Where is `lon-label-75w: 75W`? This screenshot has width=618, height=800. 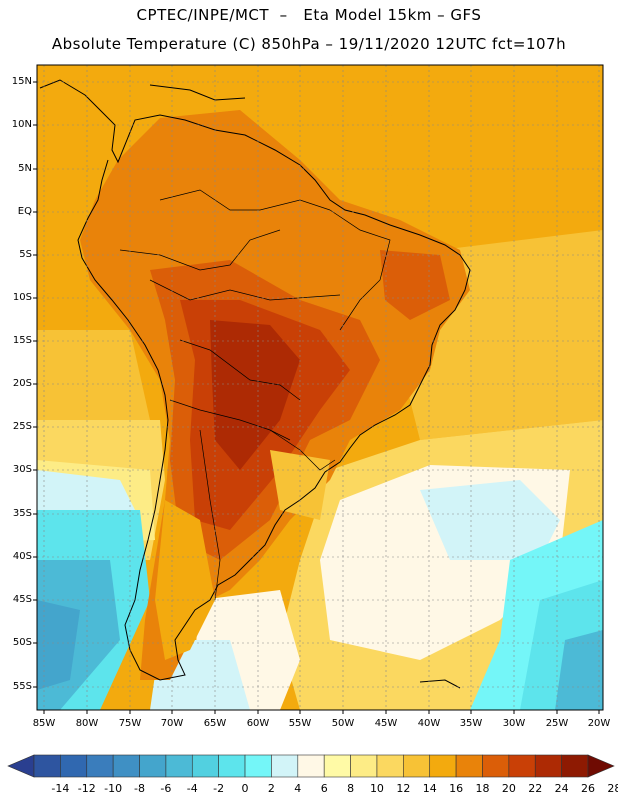 lon-label-75w: 75W is located at coordinates (130, 723).